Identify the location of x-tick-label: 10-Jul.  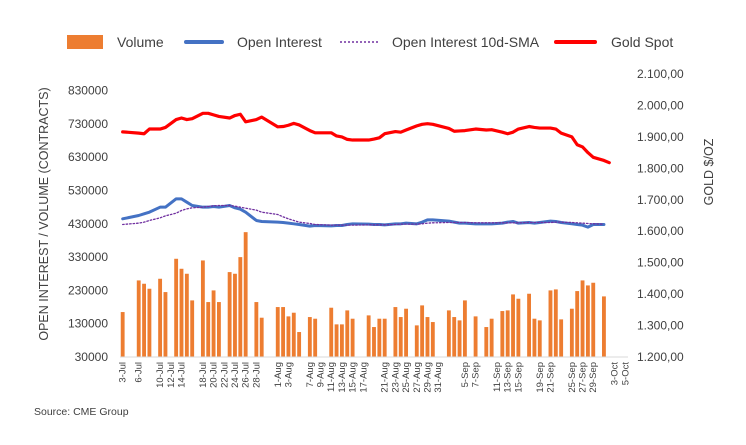
(160, 375).